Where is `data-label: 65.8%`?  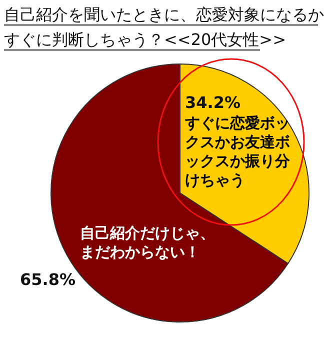 data-label: 65.8% is located at coordinates (48, 279).